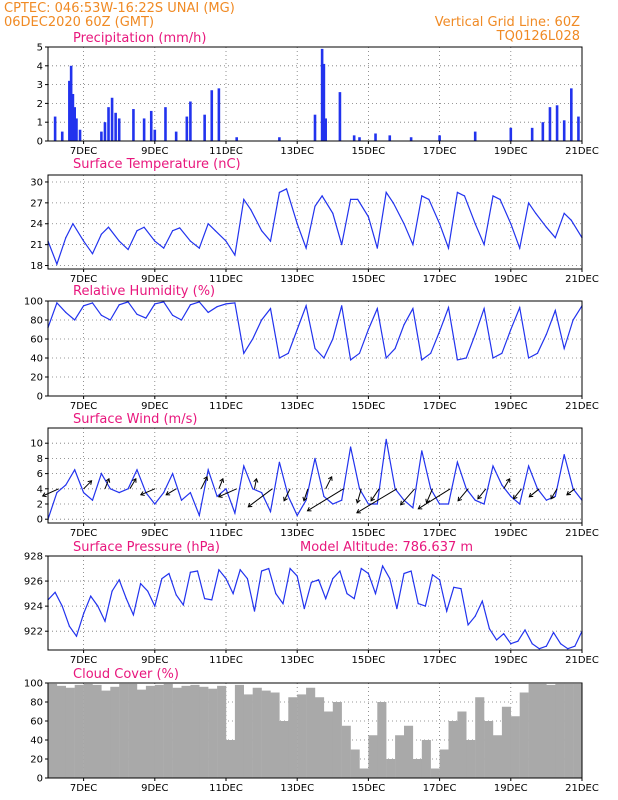 The width and height of the screenshot is (618, 800). Describe the element at coordinates (40, 66) in the screenshot. I see `y-tick-label: 4` at that location.